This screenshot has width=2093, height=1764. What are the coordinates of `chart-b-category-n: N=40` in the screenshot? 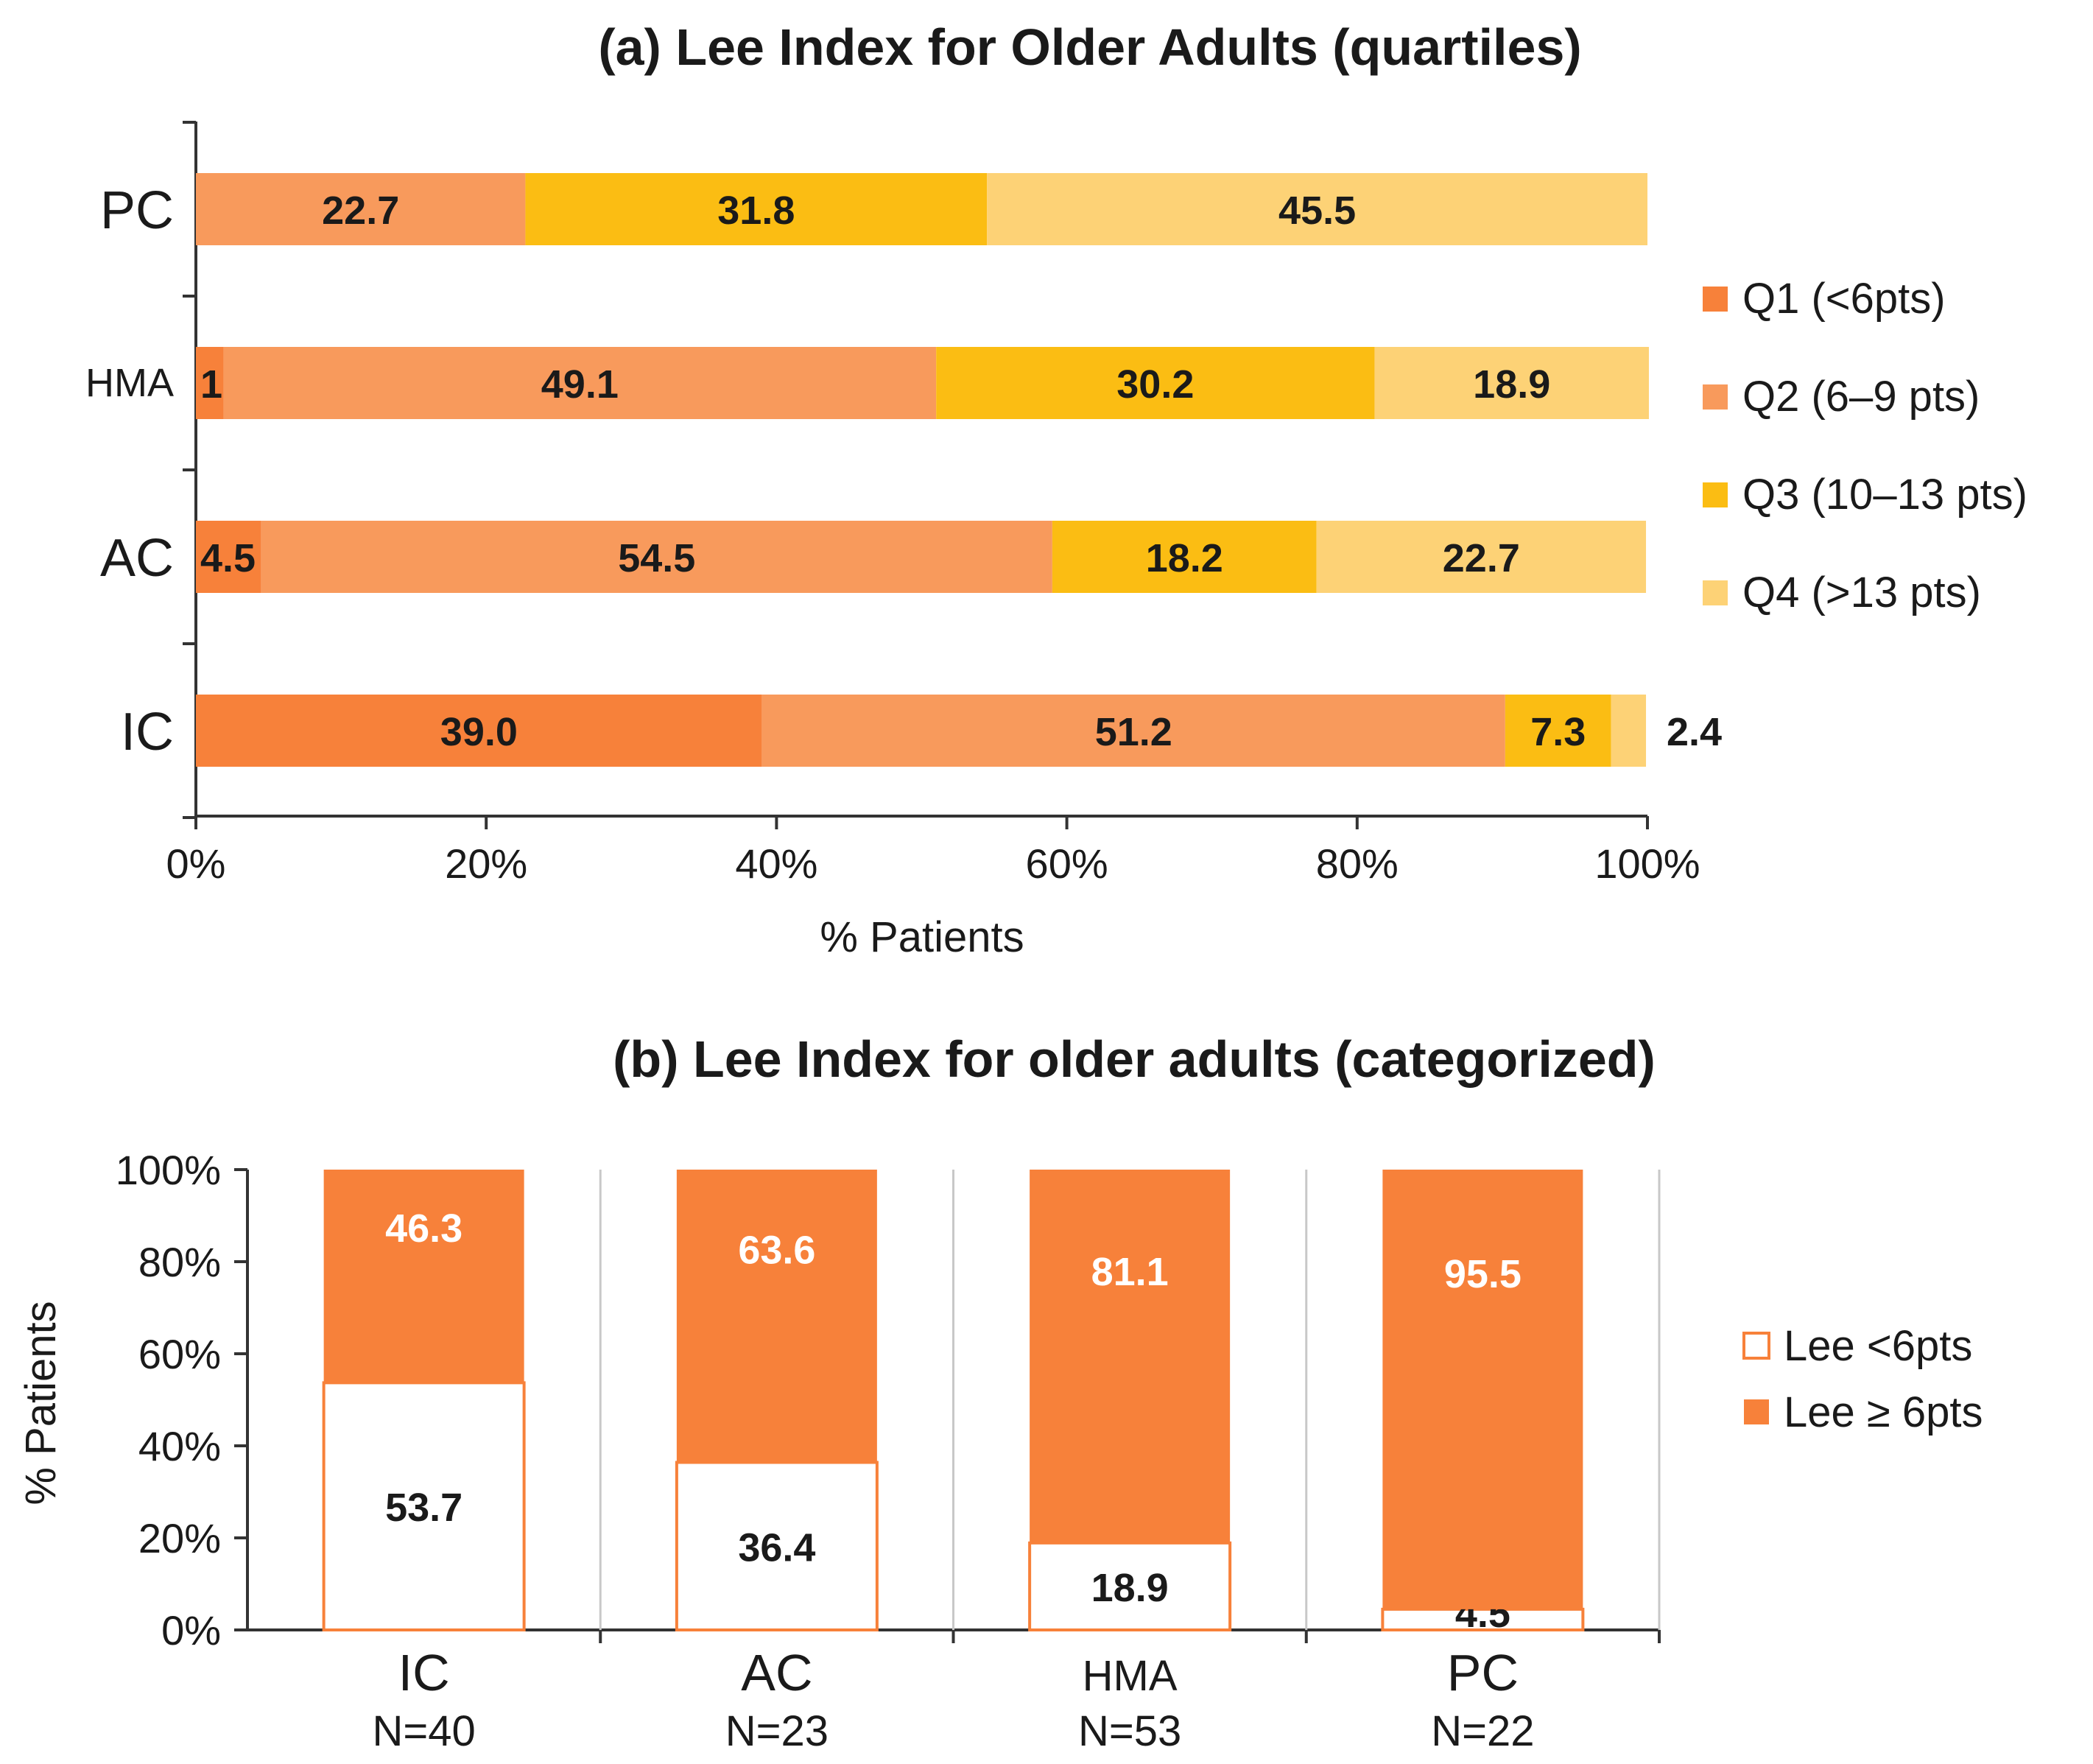 It's located at (424, 1731).